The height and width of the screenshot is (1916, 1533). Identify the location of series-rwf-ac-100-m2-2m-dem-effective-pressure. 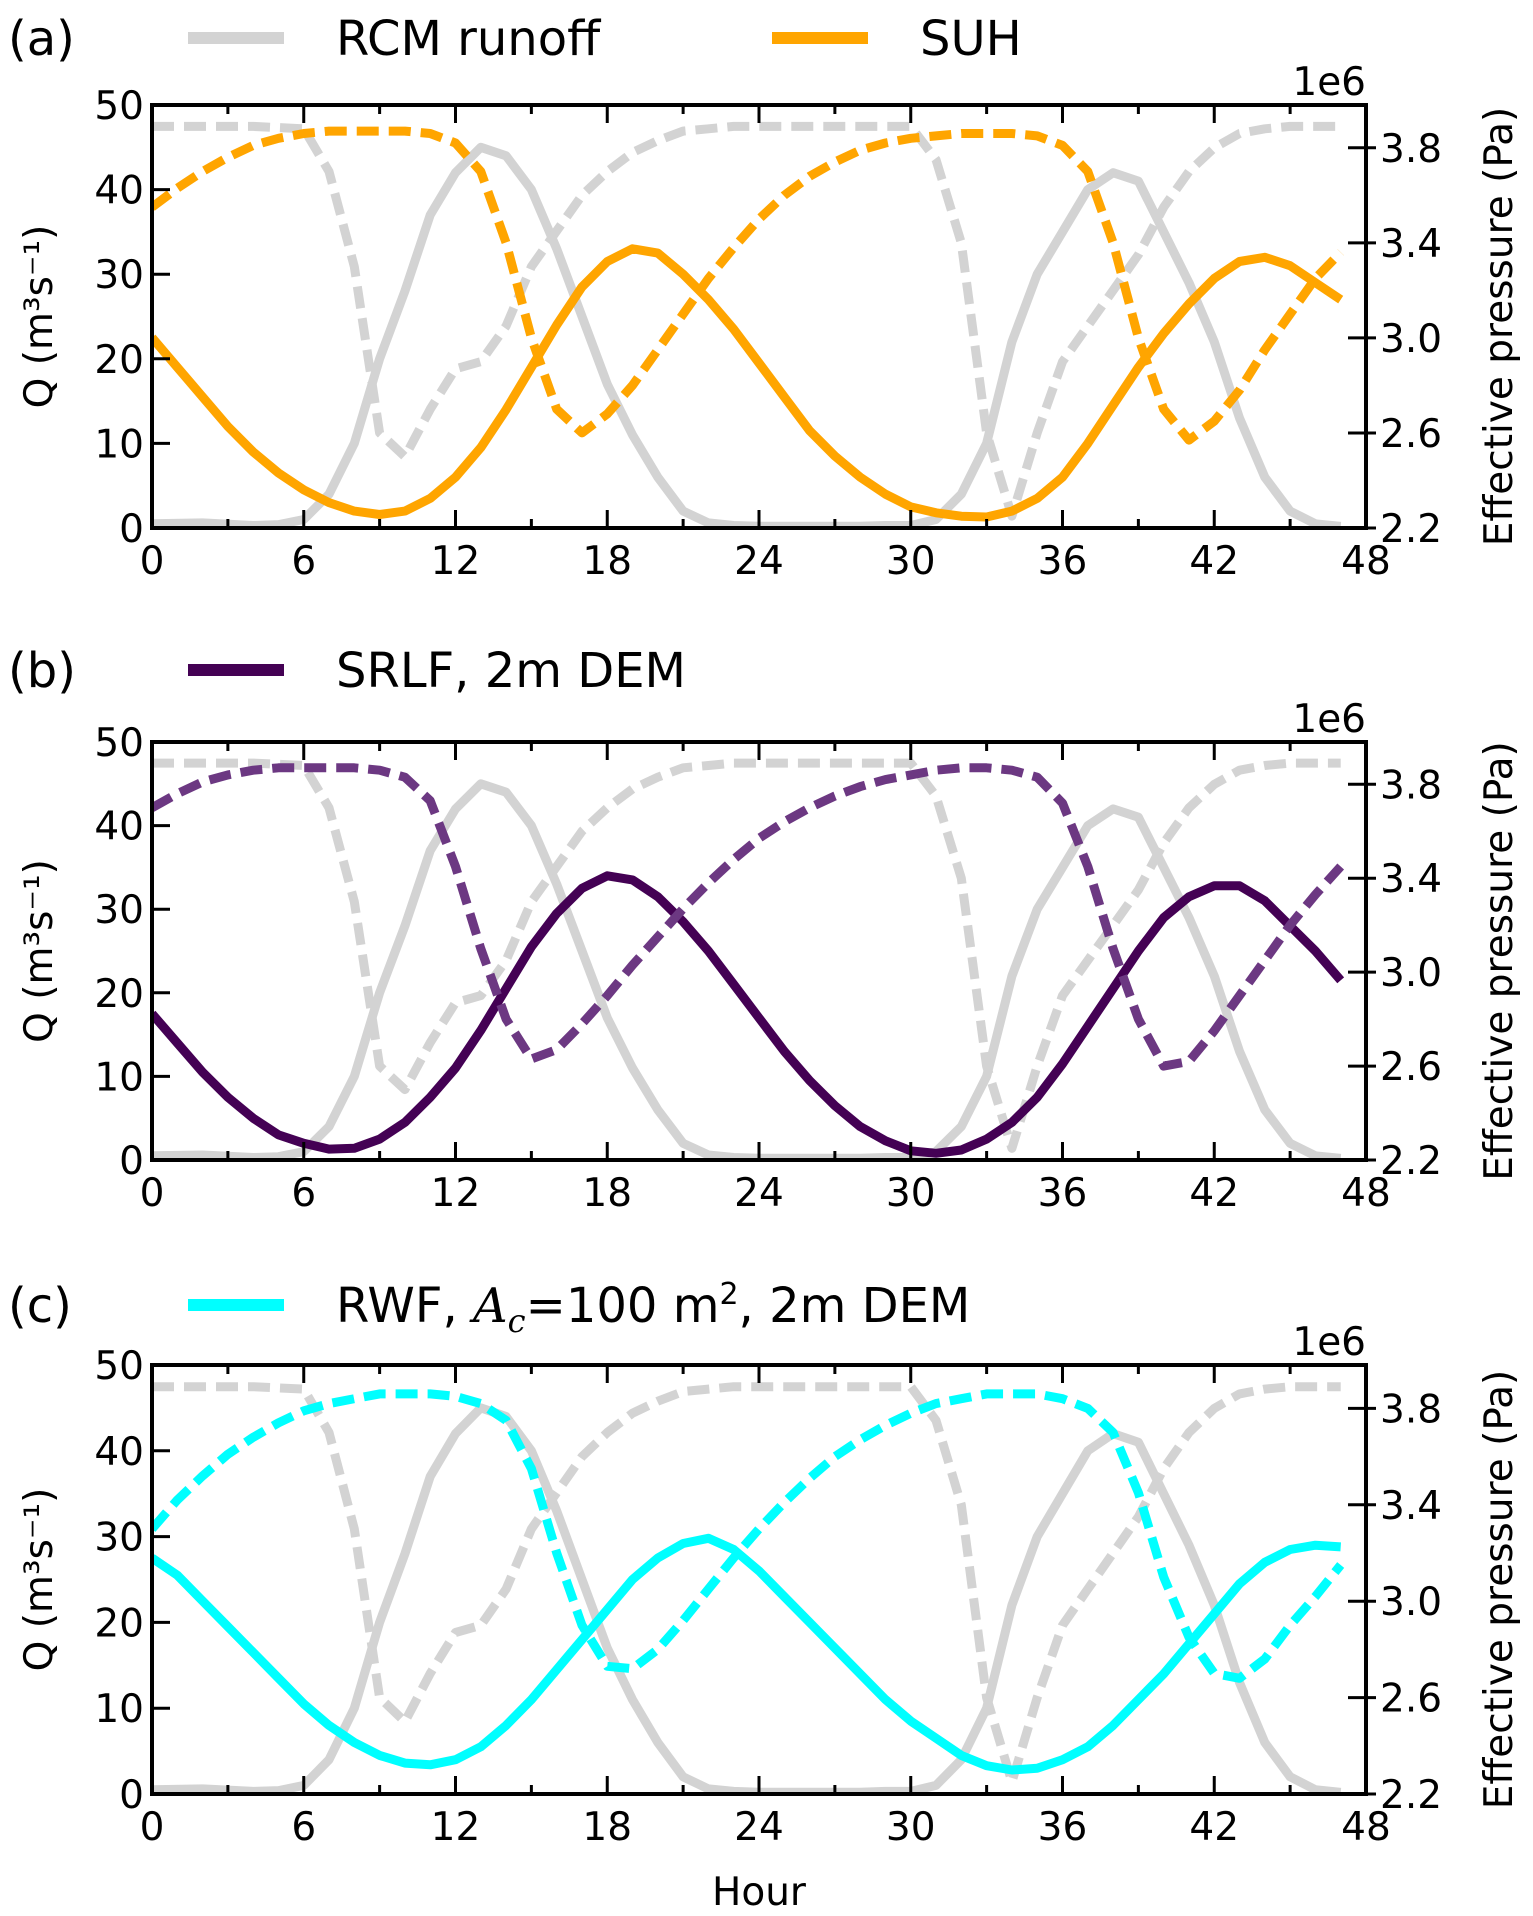
(748, 1536).